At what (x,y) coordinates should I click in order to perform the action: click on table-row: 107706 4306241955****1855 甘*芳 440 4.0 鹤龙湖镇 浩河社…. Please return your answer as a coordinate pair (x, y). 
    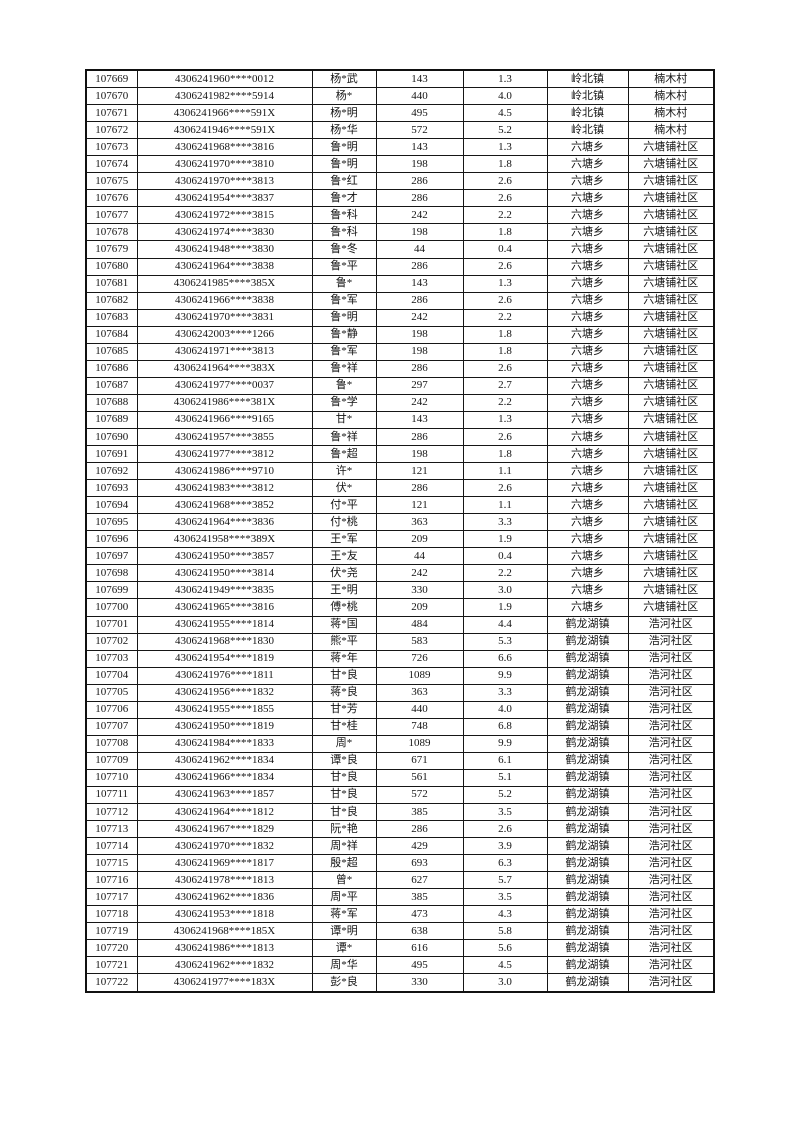
    Looking at the image, I should click on (400, 709).